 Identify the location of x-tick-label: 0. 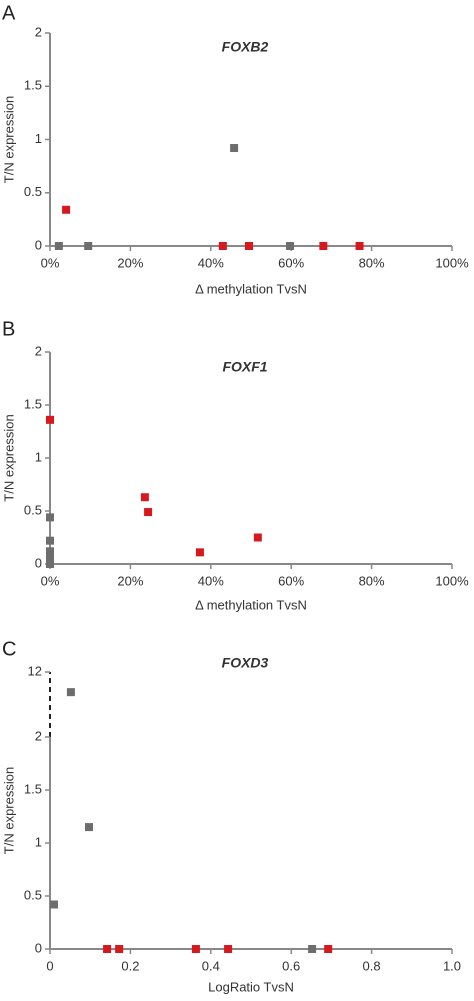
(49, 965).